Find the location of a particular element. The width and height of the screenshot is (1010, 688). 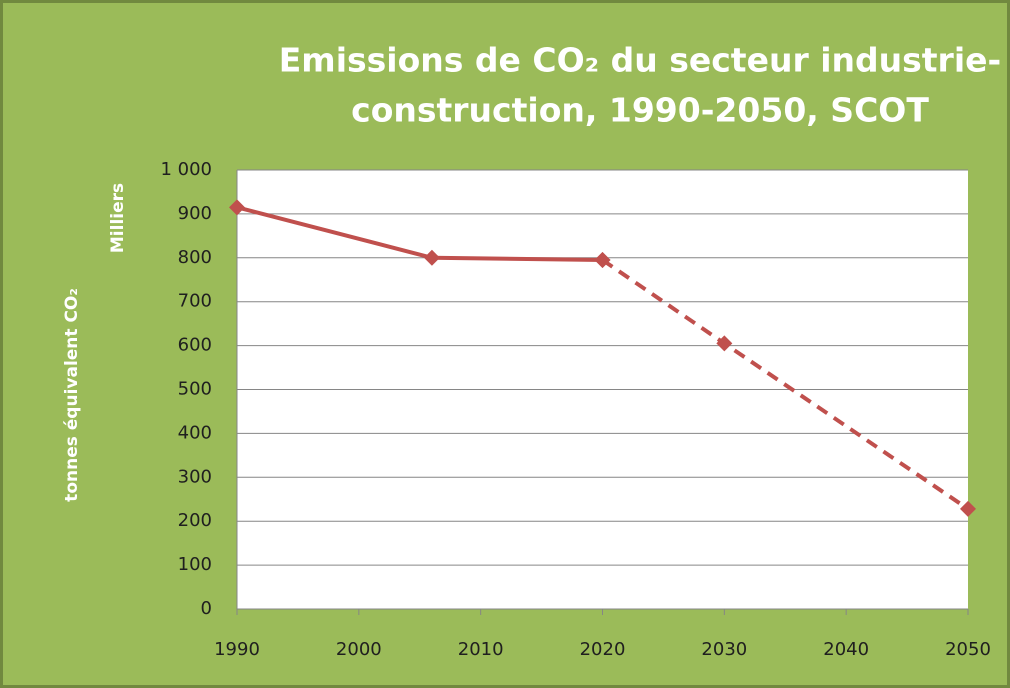

y-tick-label: 600 is located at coordinates (195, 345).